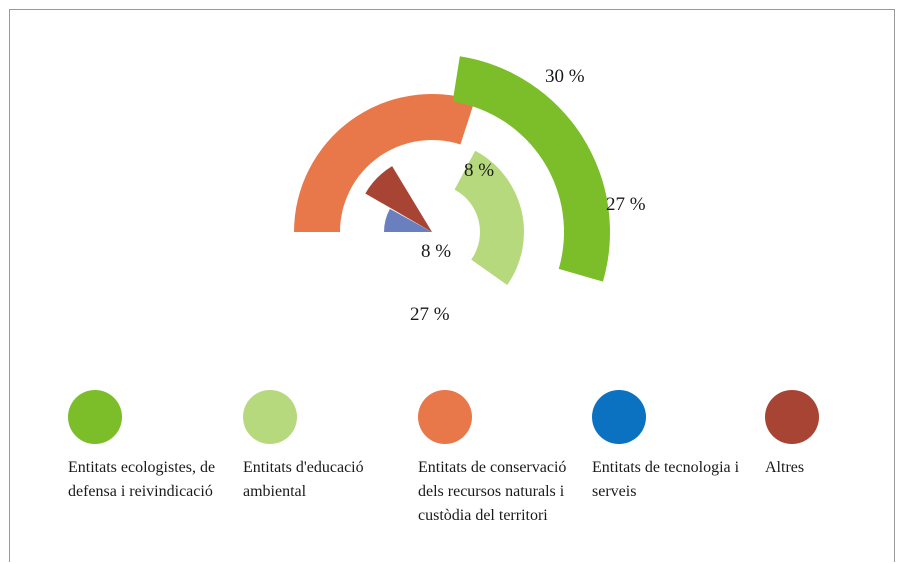 The height and width of the screenshot is (564, 904). What do you see at coordinates (479, 170) in the screenshot?
I see `data-label-4: 8 %` at bounding box center [479, 170].